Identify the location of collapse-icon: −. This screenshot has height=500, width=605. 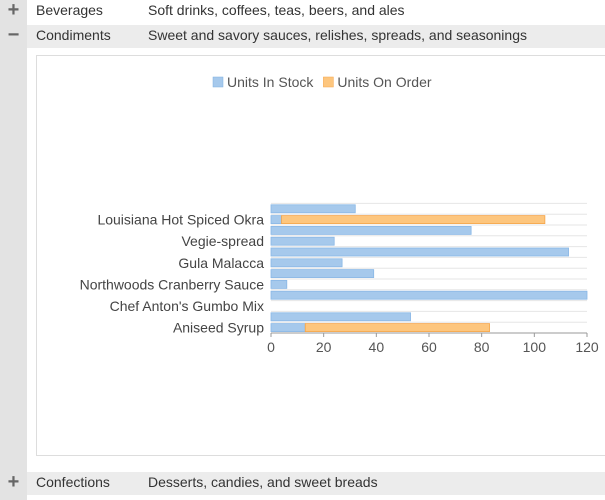
(13, 35).